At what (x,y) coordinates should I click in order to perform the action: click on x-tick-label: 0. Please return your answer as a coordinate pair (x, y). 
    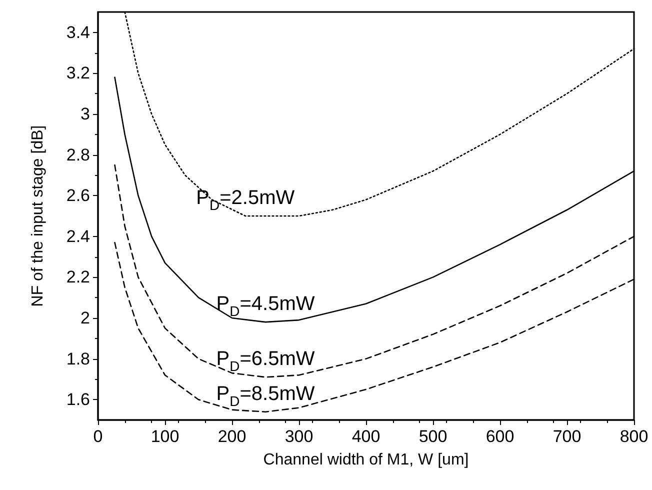
    Looking at the image, I should click on (98, 436).